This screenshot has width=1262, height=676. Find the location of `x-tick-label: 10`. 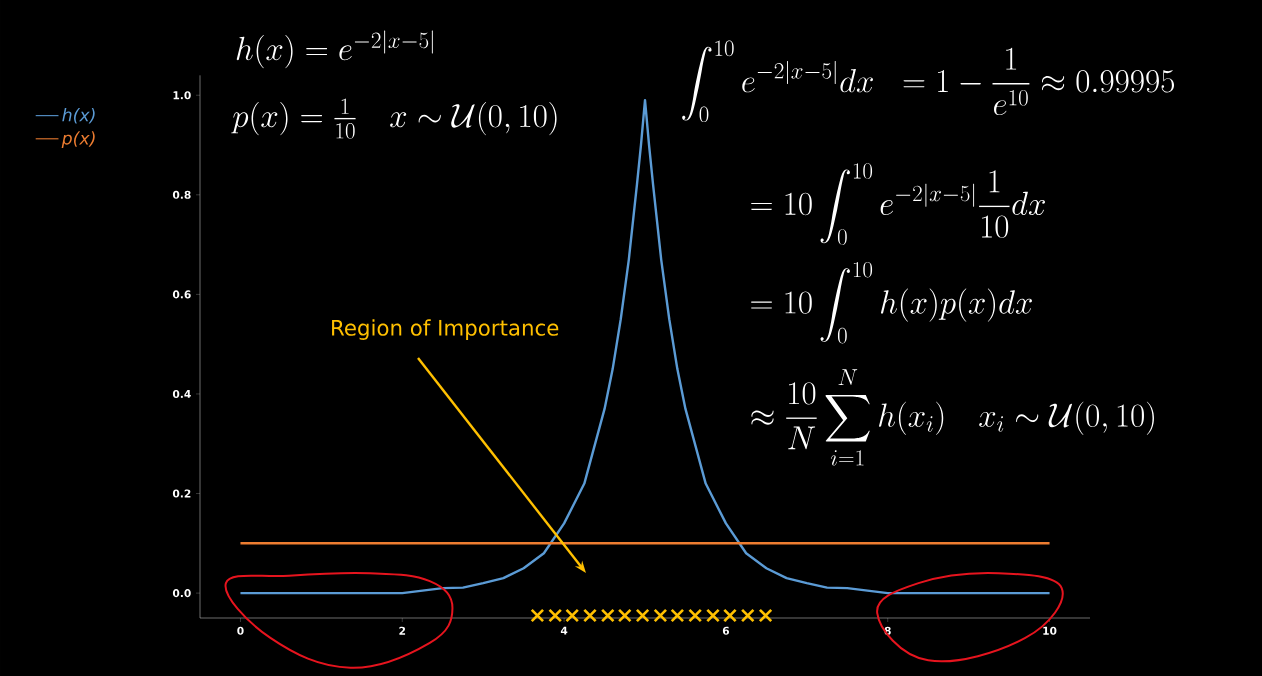

x-tick-label: 10 is located at coordinates (1050, 630).